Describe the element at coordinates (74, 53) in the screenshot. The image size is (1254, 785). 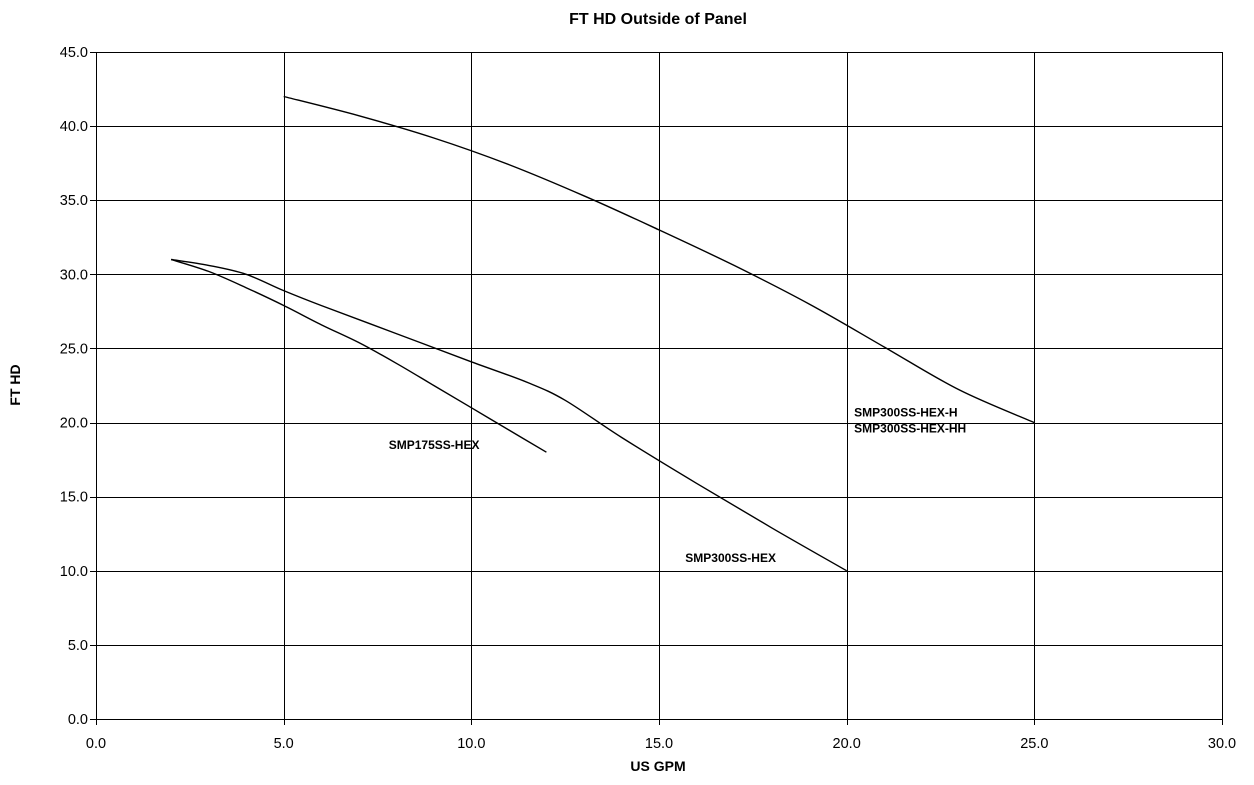
I see `y-tick-label: 45.0` at that location.